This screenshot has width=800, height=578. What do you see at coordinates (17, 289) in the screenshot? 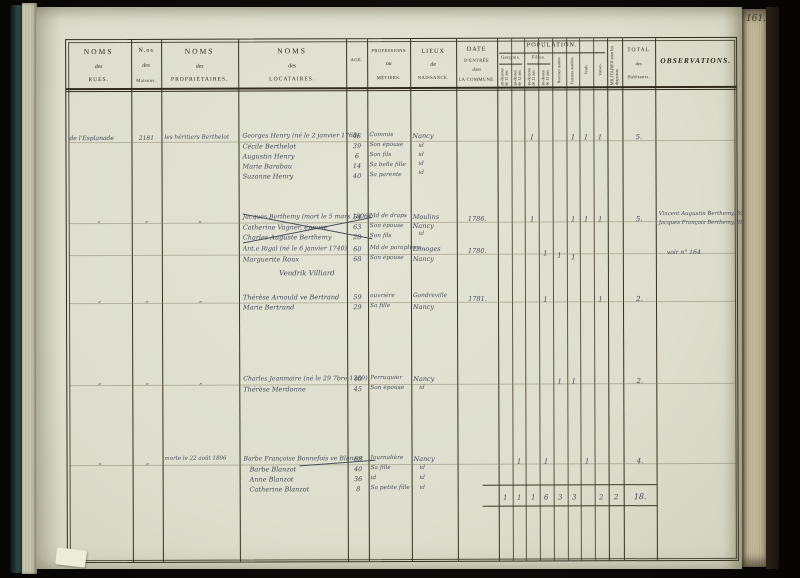
I see `book-cover-left` at bounding box center [17, 289].